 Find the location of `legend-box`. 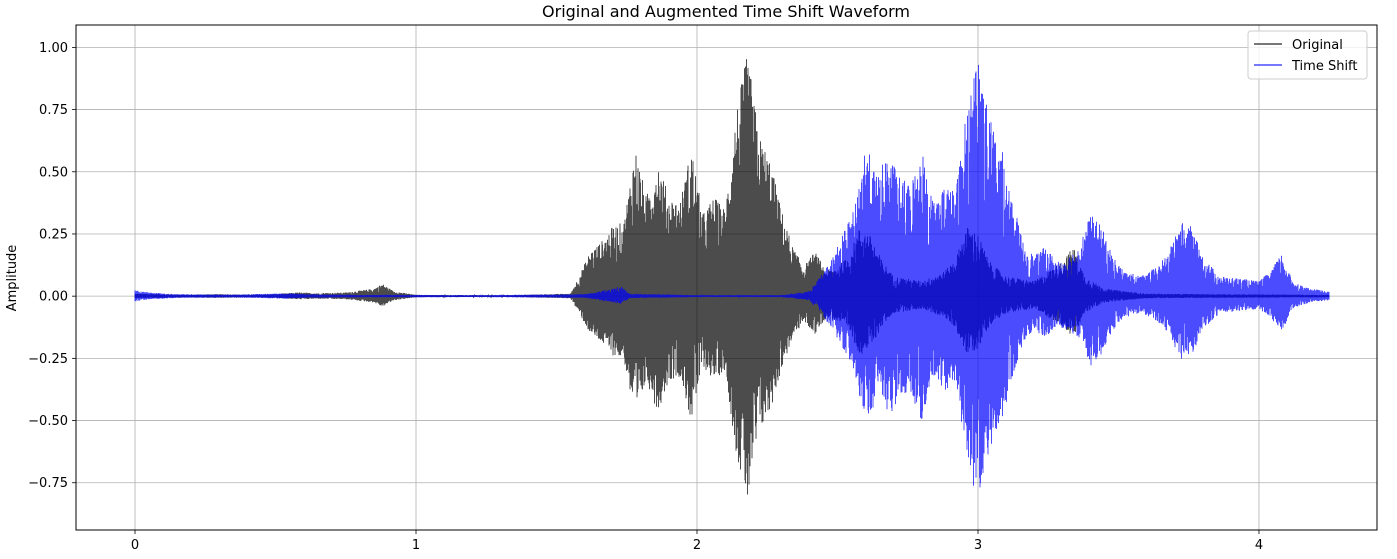

legend-box is located at coordinates (1307, 55).